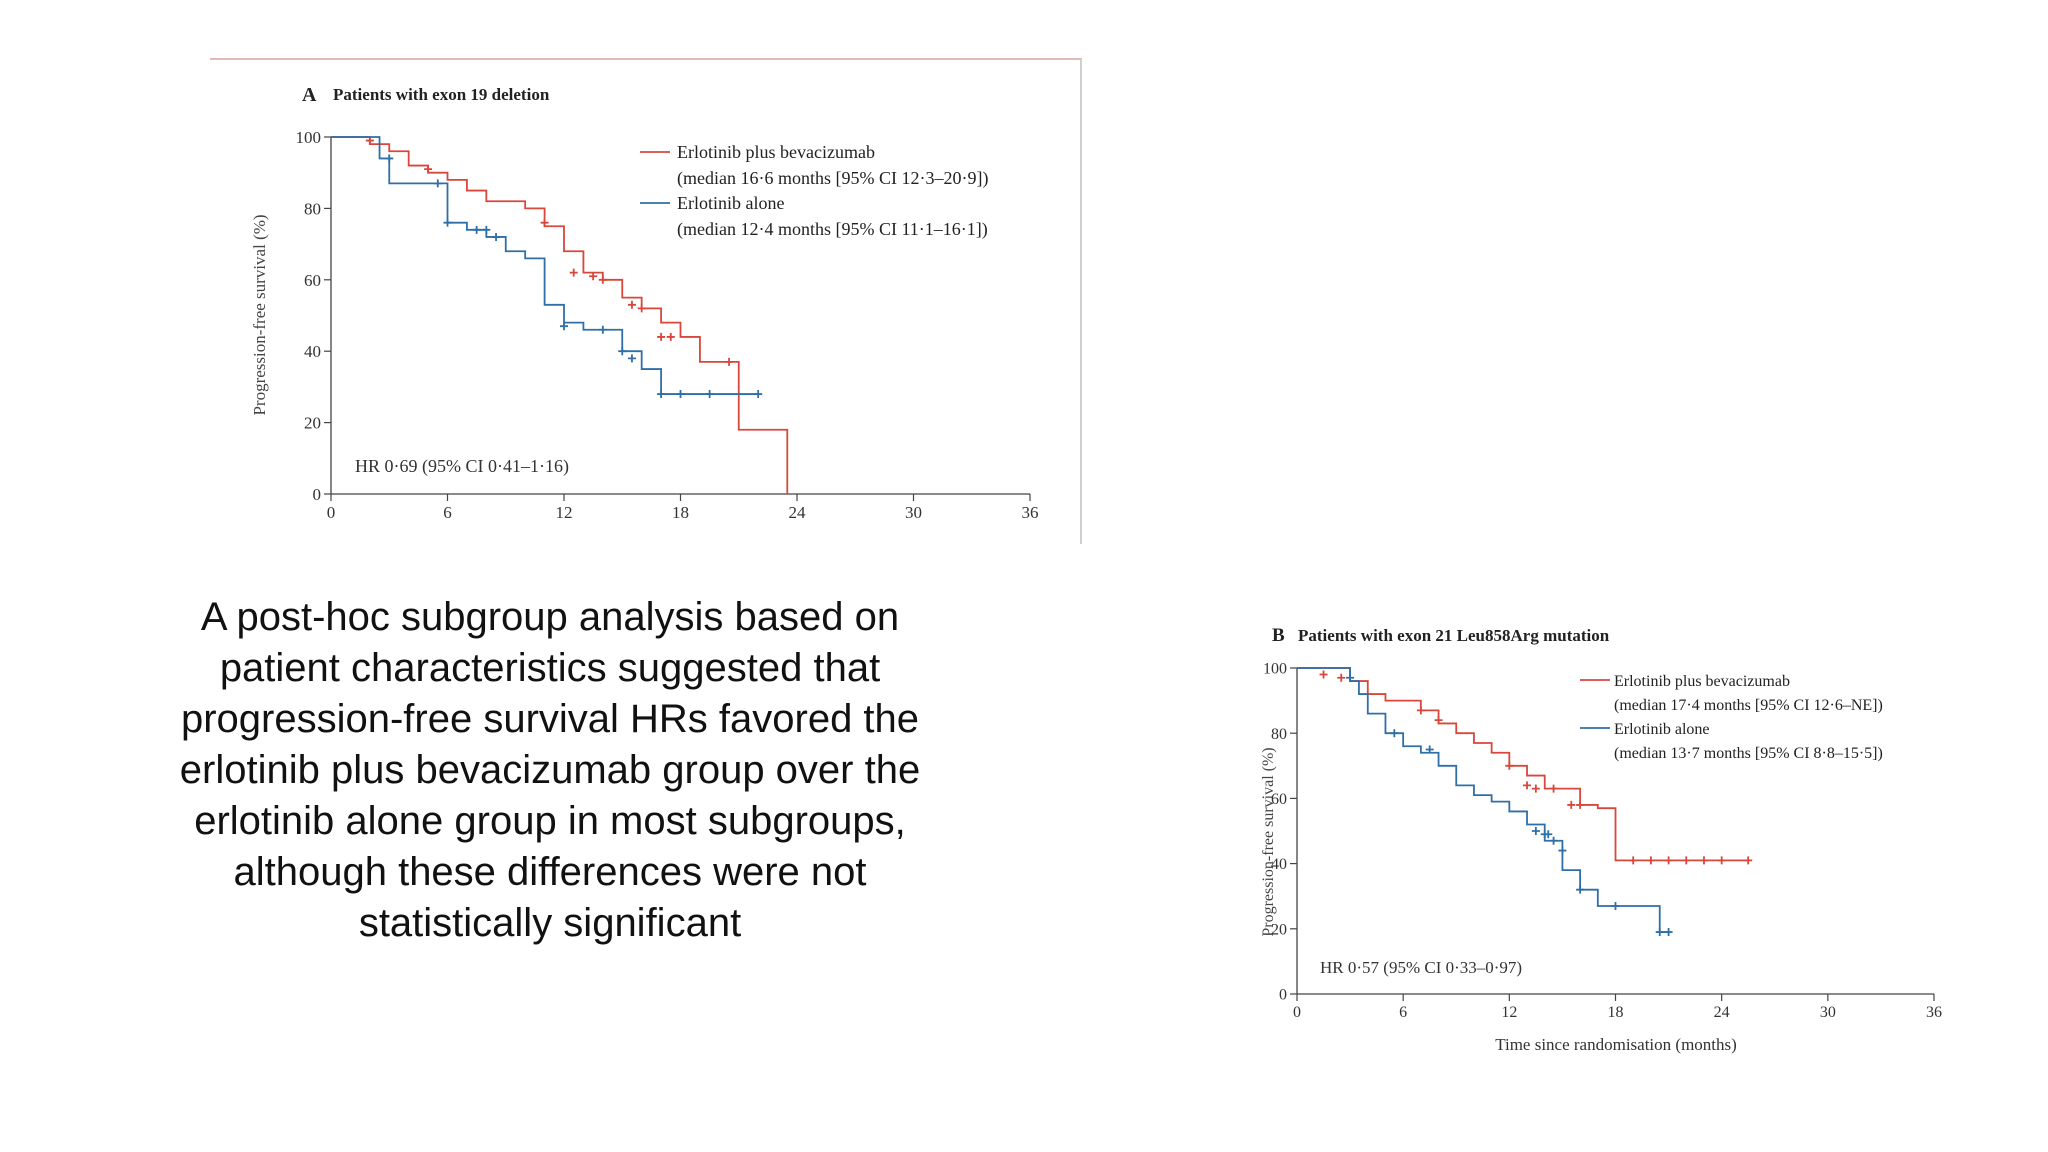 Image resolution: width=2048 pixels, height=1152 pixels. I want to click on panel-b-y-tick-label: 40, so click(1279, 864).